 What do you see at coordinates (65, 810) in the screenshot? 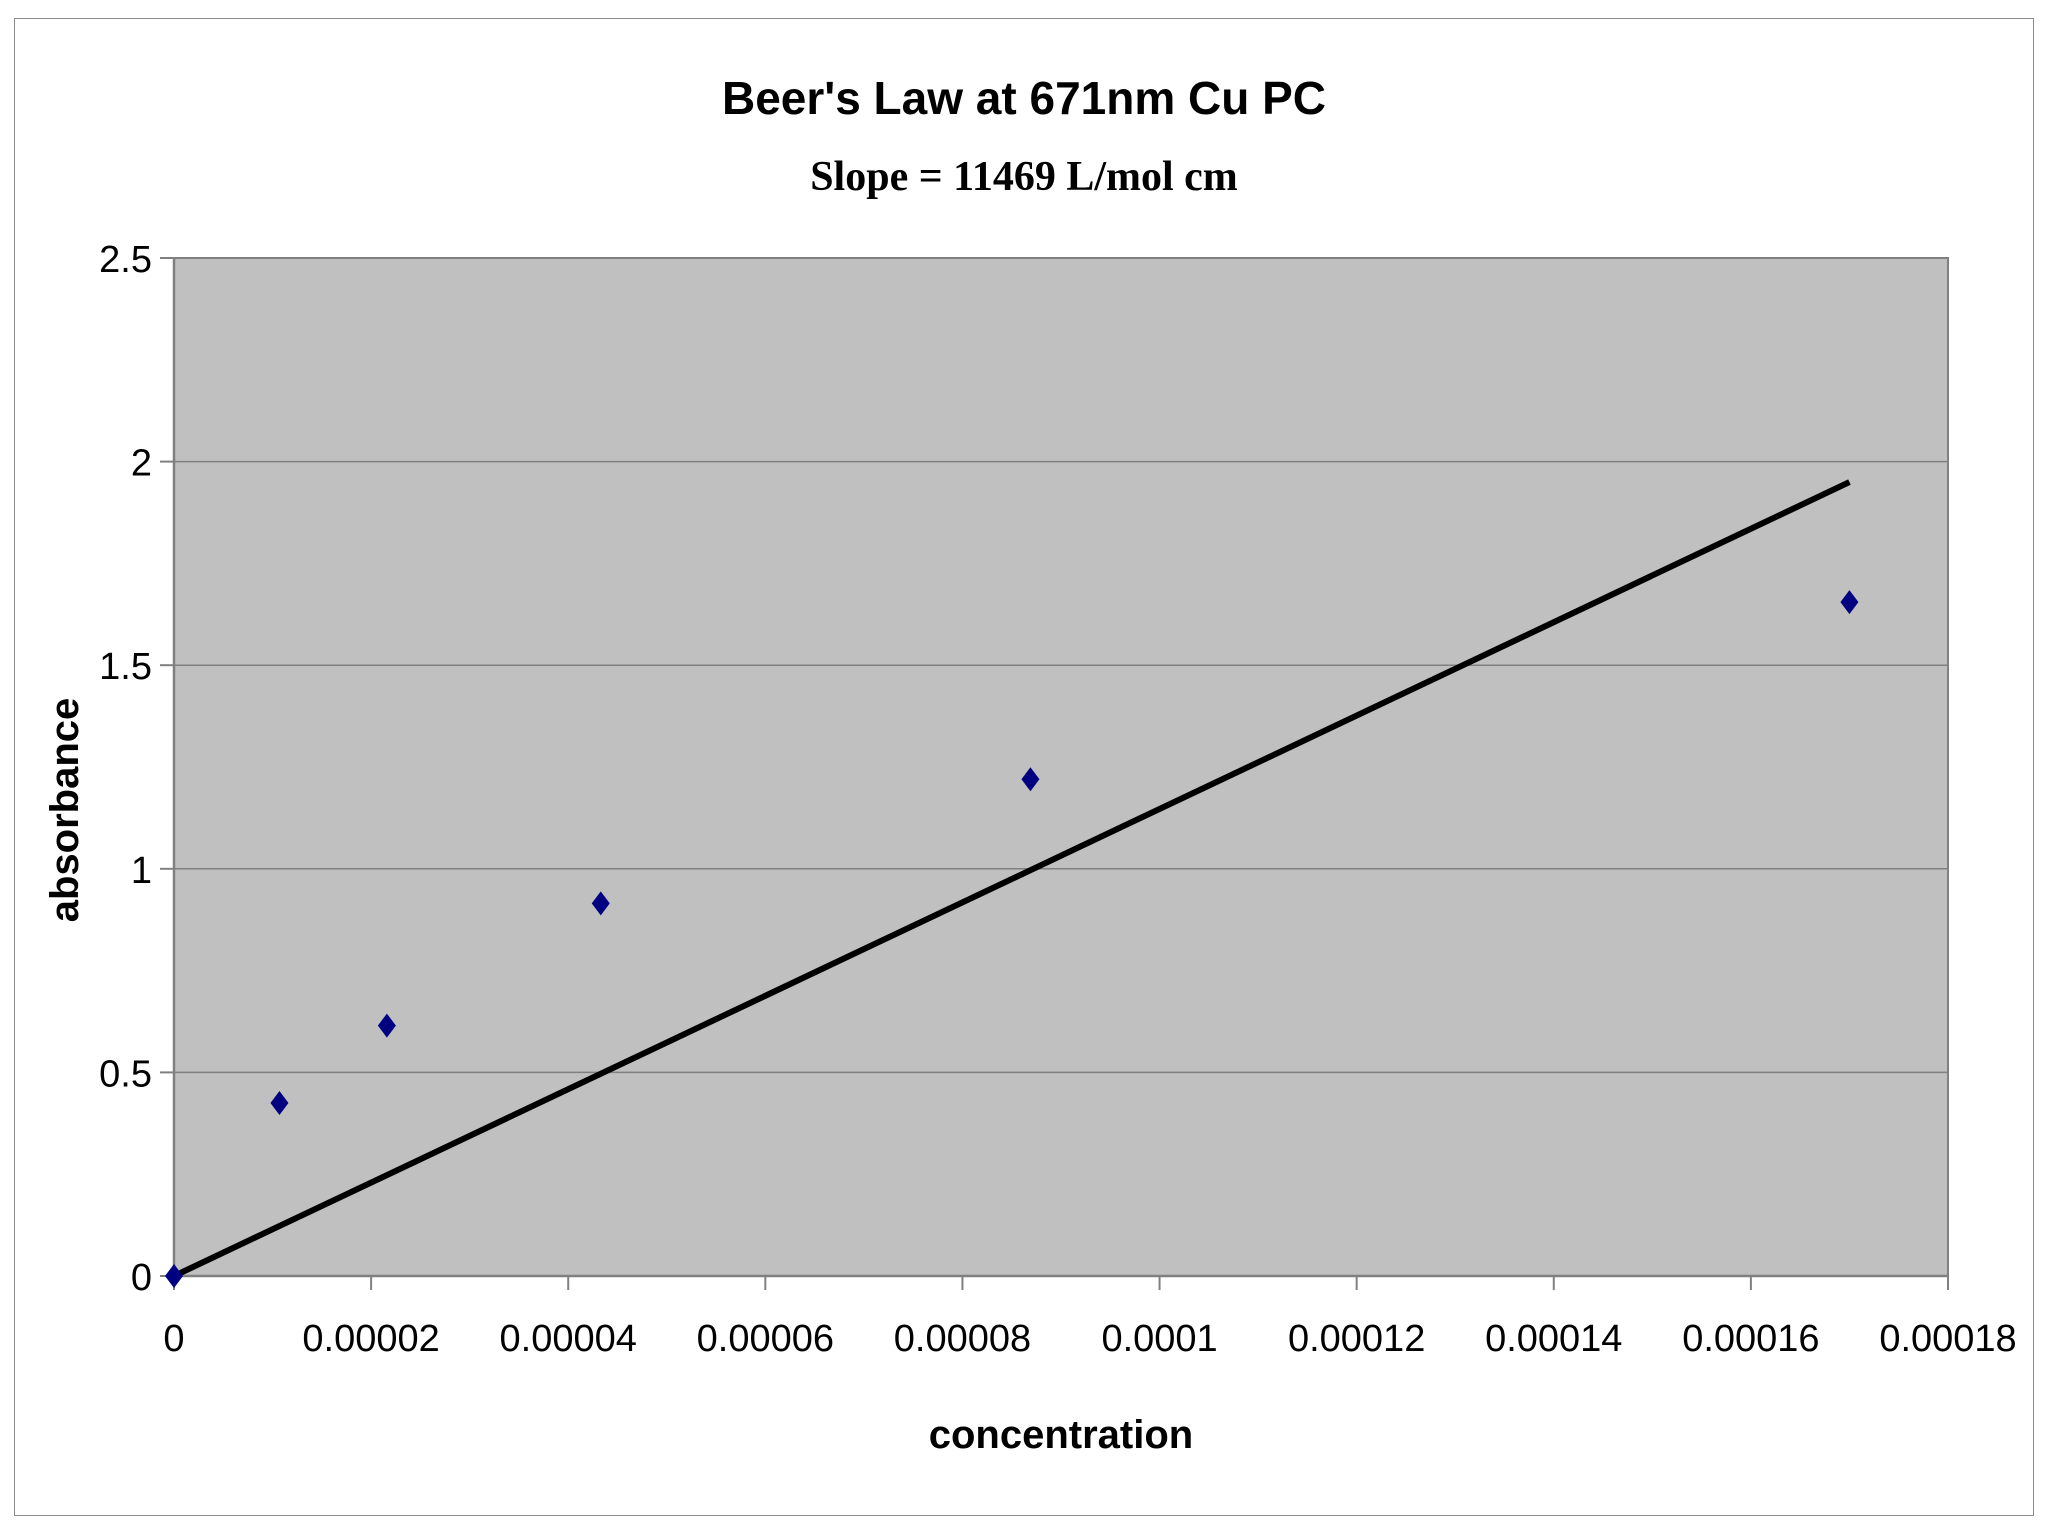
I see `y-axis-label: absorbance` at bounding box center [65, 810].